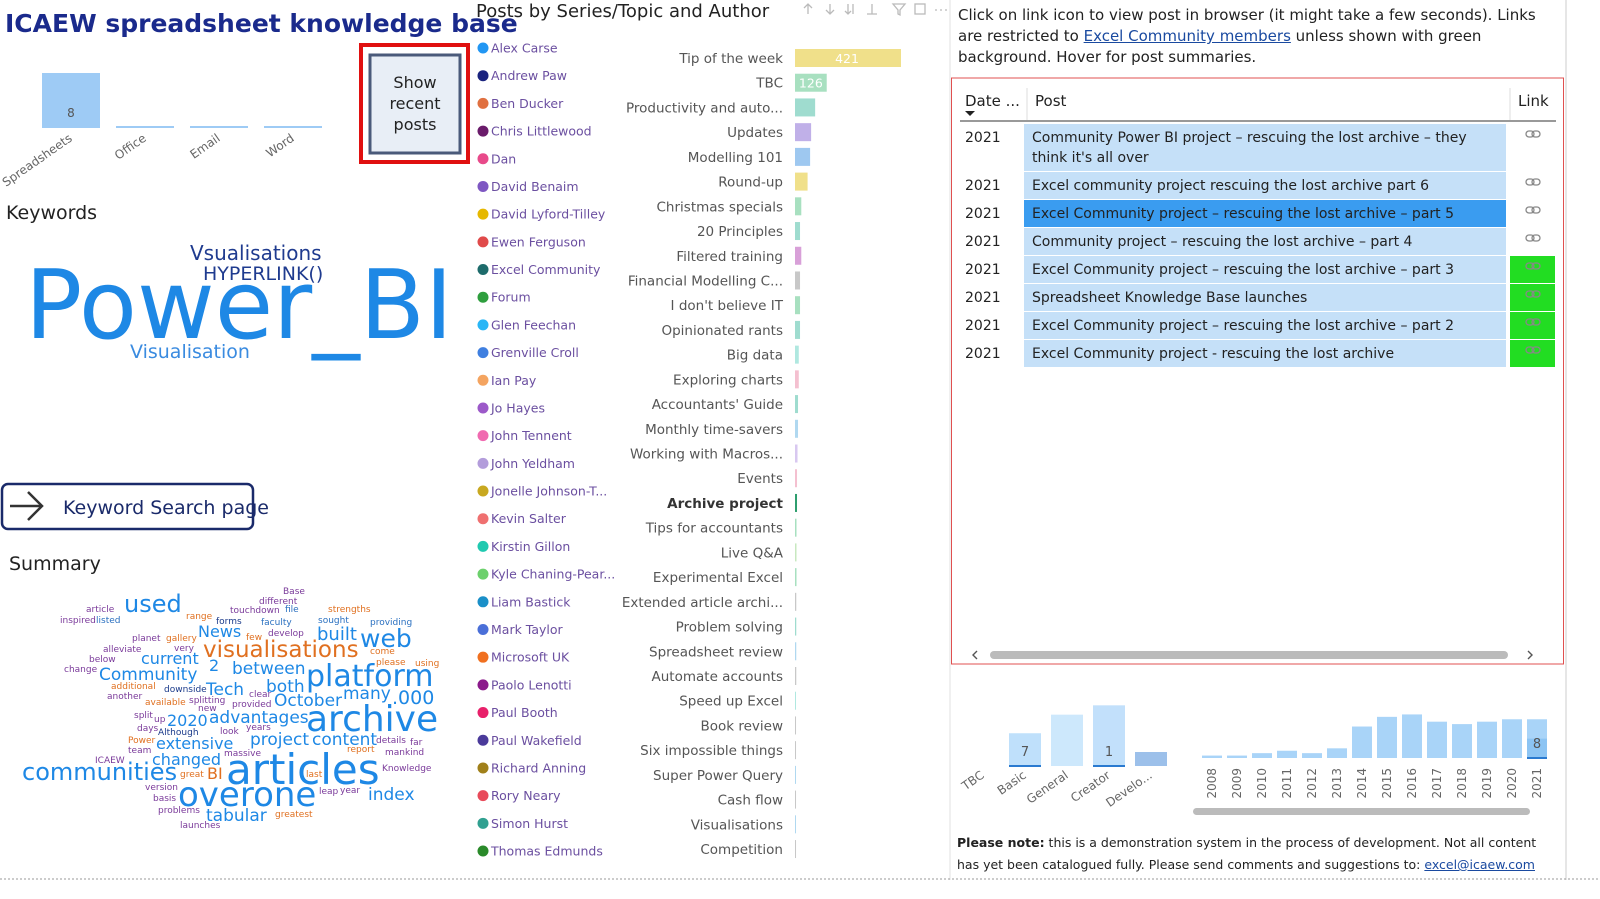 This screenshot has width=1600, height=899. What do you see at coordinates (1533, 101) in the screenshot?
I see `column-header: Link` at bounding box center [1533, 101].